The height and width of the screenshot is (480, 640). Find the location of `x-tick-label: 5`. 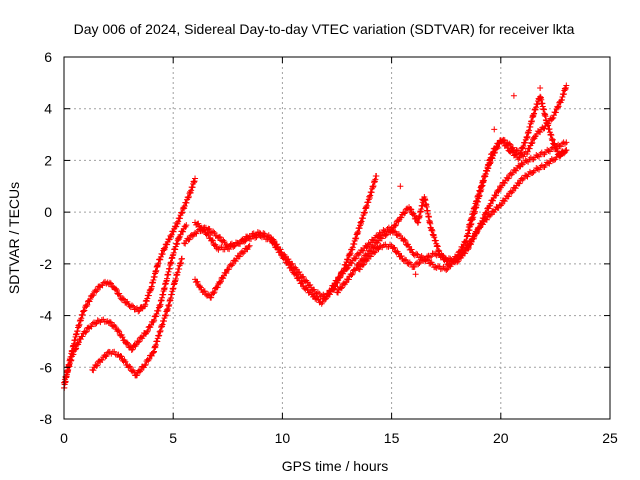

x-tick-label: 5 is located at coordinates (173, 438).